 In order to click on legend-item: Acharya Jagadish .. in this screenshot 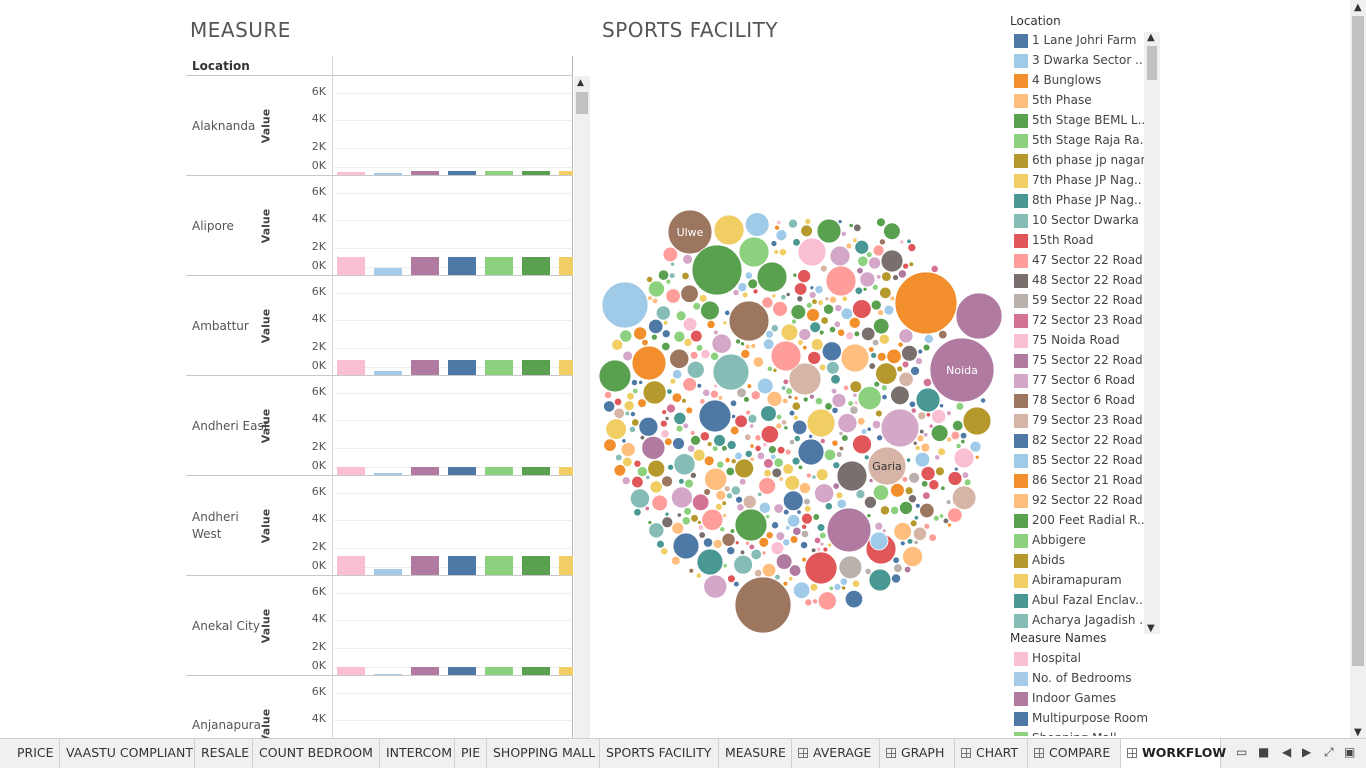, I will do `click(1079, 622)`.